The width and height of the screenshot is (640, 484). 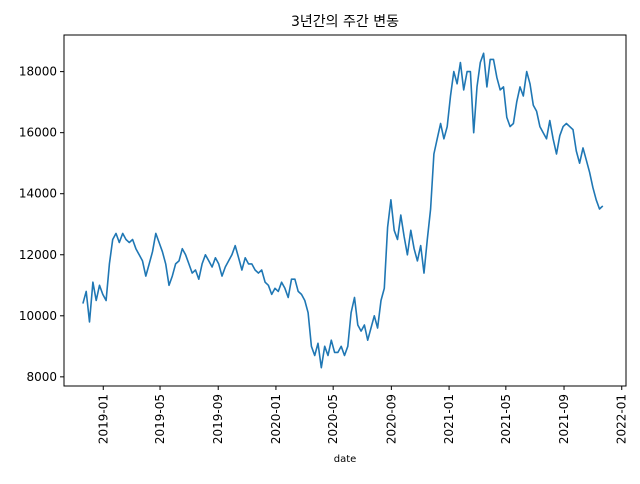 What do you see at coordinates (276, 419) in the screenshot?
I see `x-tick-label: 2020-01` at bounding box center [276, 419].